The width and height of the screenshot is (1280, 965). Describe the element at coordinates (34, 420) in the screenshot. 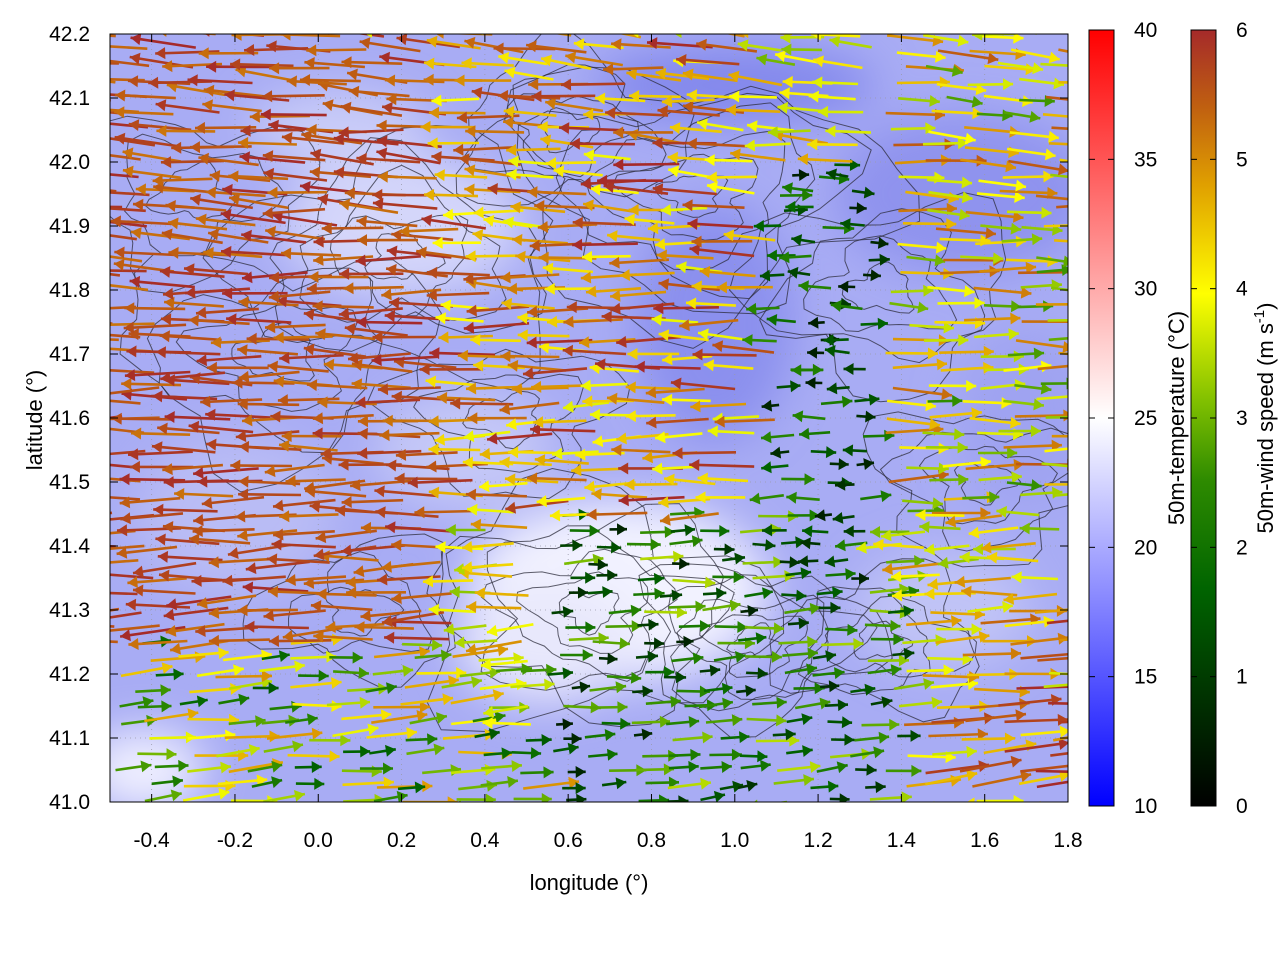

I see `y-axis-label: latitude (°)` at that location.